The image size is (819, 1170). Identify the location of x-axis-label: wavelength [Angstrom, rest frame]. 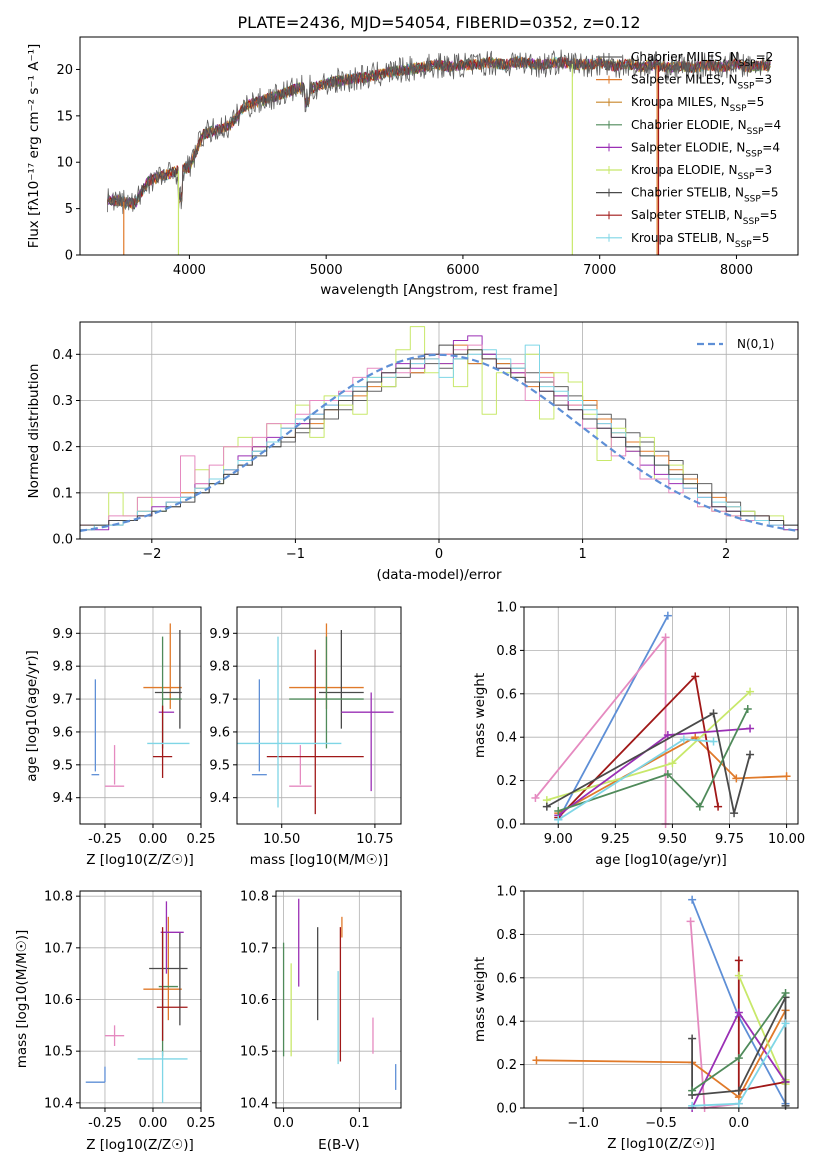
(439, 290).